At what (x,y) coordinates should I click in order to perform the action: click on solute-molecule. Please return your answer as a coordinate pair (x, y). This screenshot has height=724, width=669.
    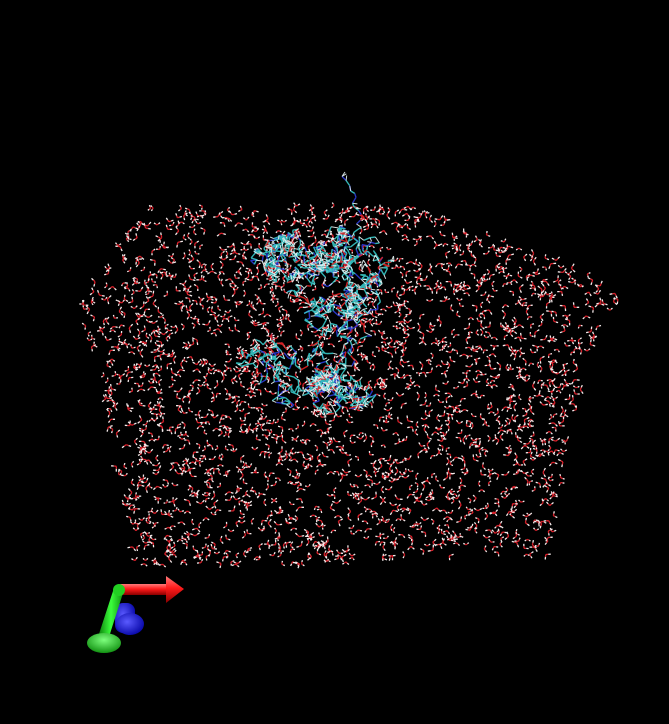
    Looking at the image, I should click on (315, 294).